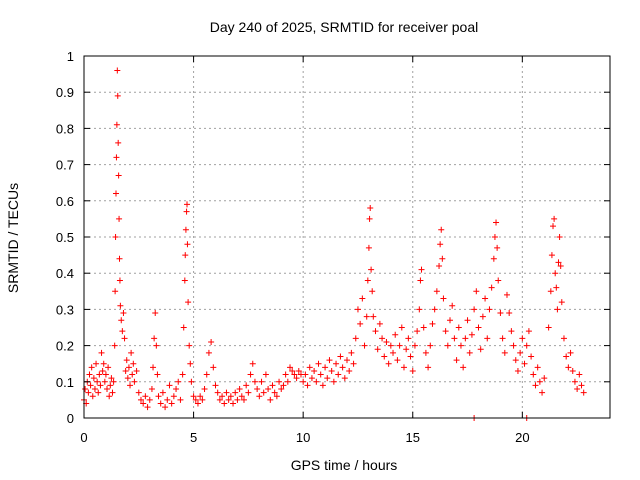 This screenshot has height=480, width=640. Describe the element at coordinates (65, 128) in the screenshot. I see `y-tick-label: 0.8` at that location.